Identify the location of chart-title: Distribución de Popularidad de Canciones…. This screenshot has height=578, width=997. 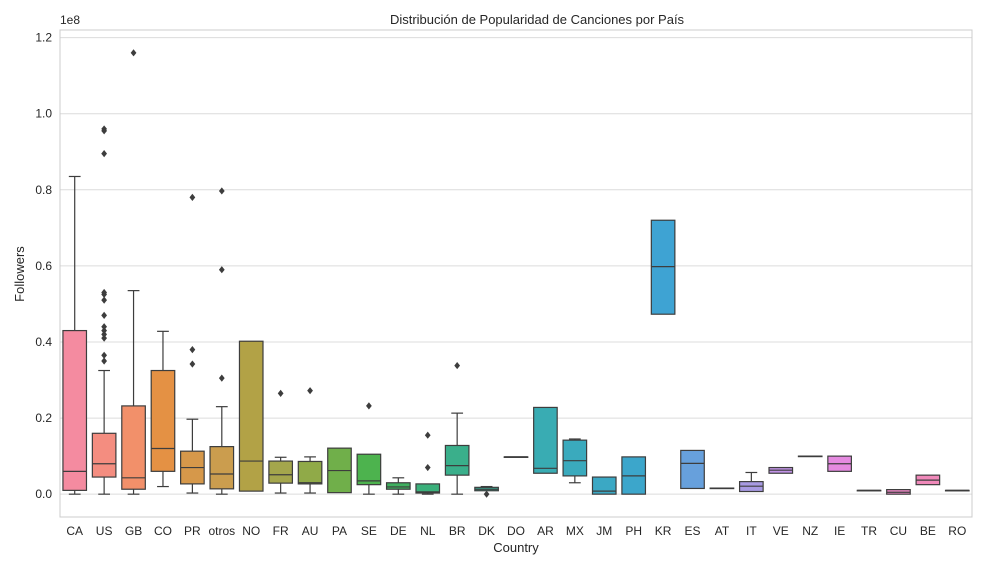
(537, 19).